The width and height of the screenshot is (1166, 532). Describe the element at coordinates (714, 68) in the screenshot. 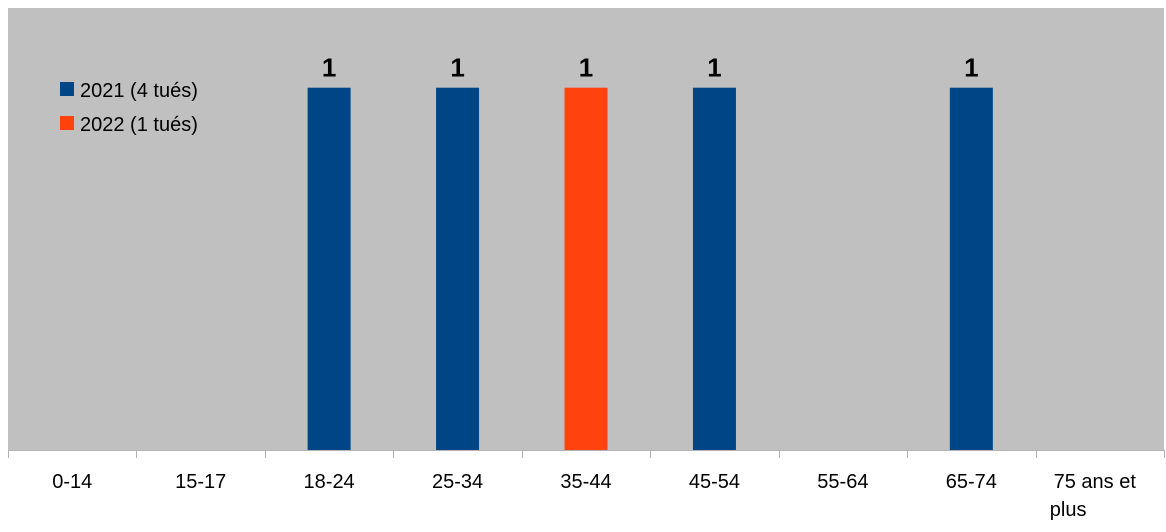

I see `data-label-45-54: 1` at that location.